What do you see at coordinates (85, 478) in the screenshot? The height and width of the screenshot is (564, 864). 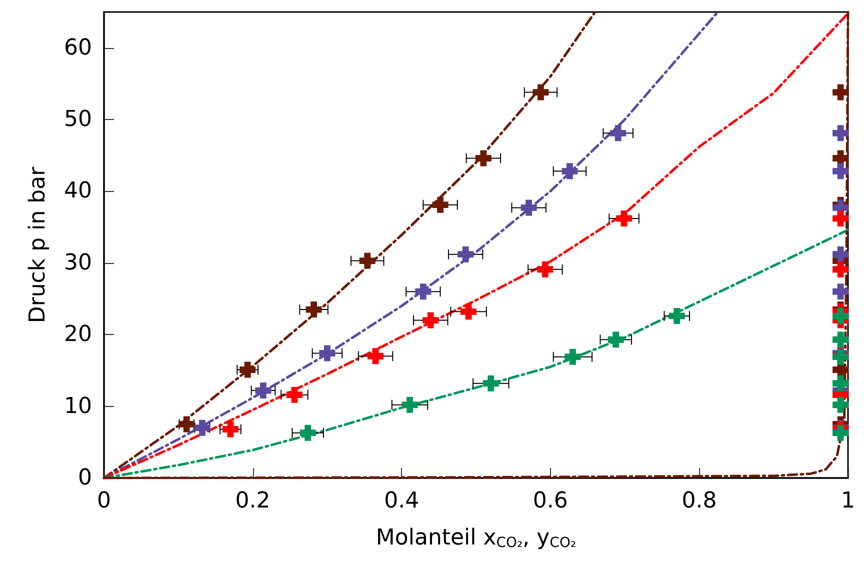 I see `y-tick-label: 0` at bounding box center [85, 478].